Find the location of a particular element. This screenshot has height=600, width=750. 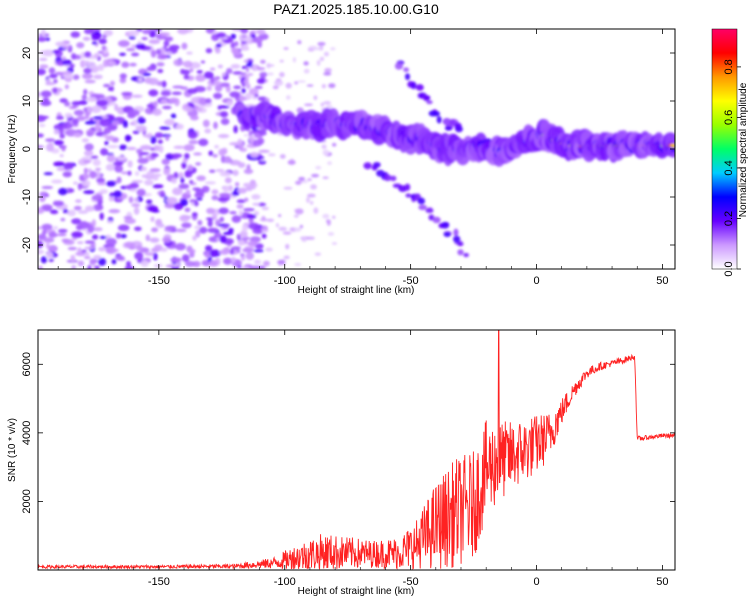

colorbar-ticks: 0.0 0.2 0.4 0.6 0.8 is located at coordinates (732, 168).